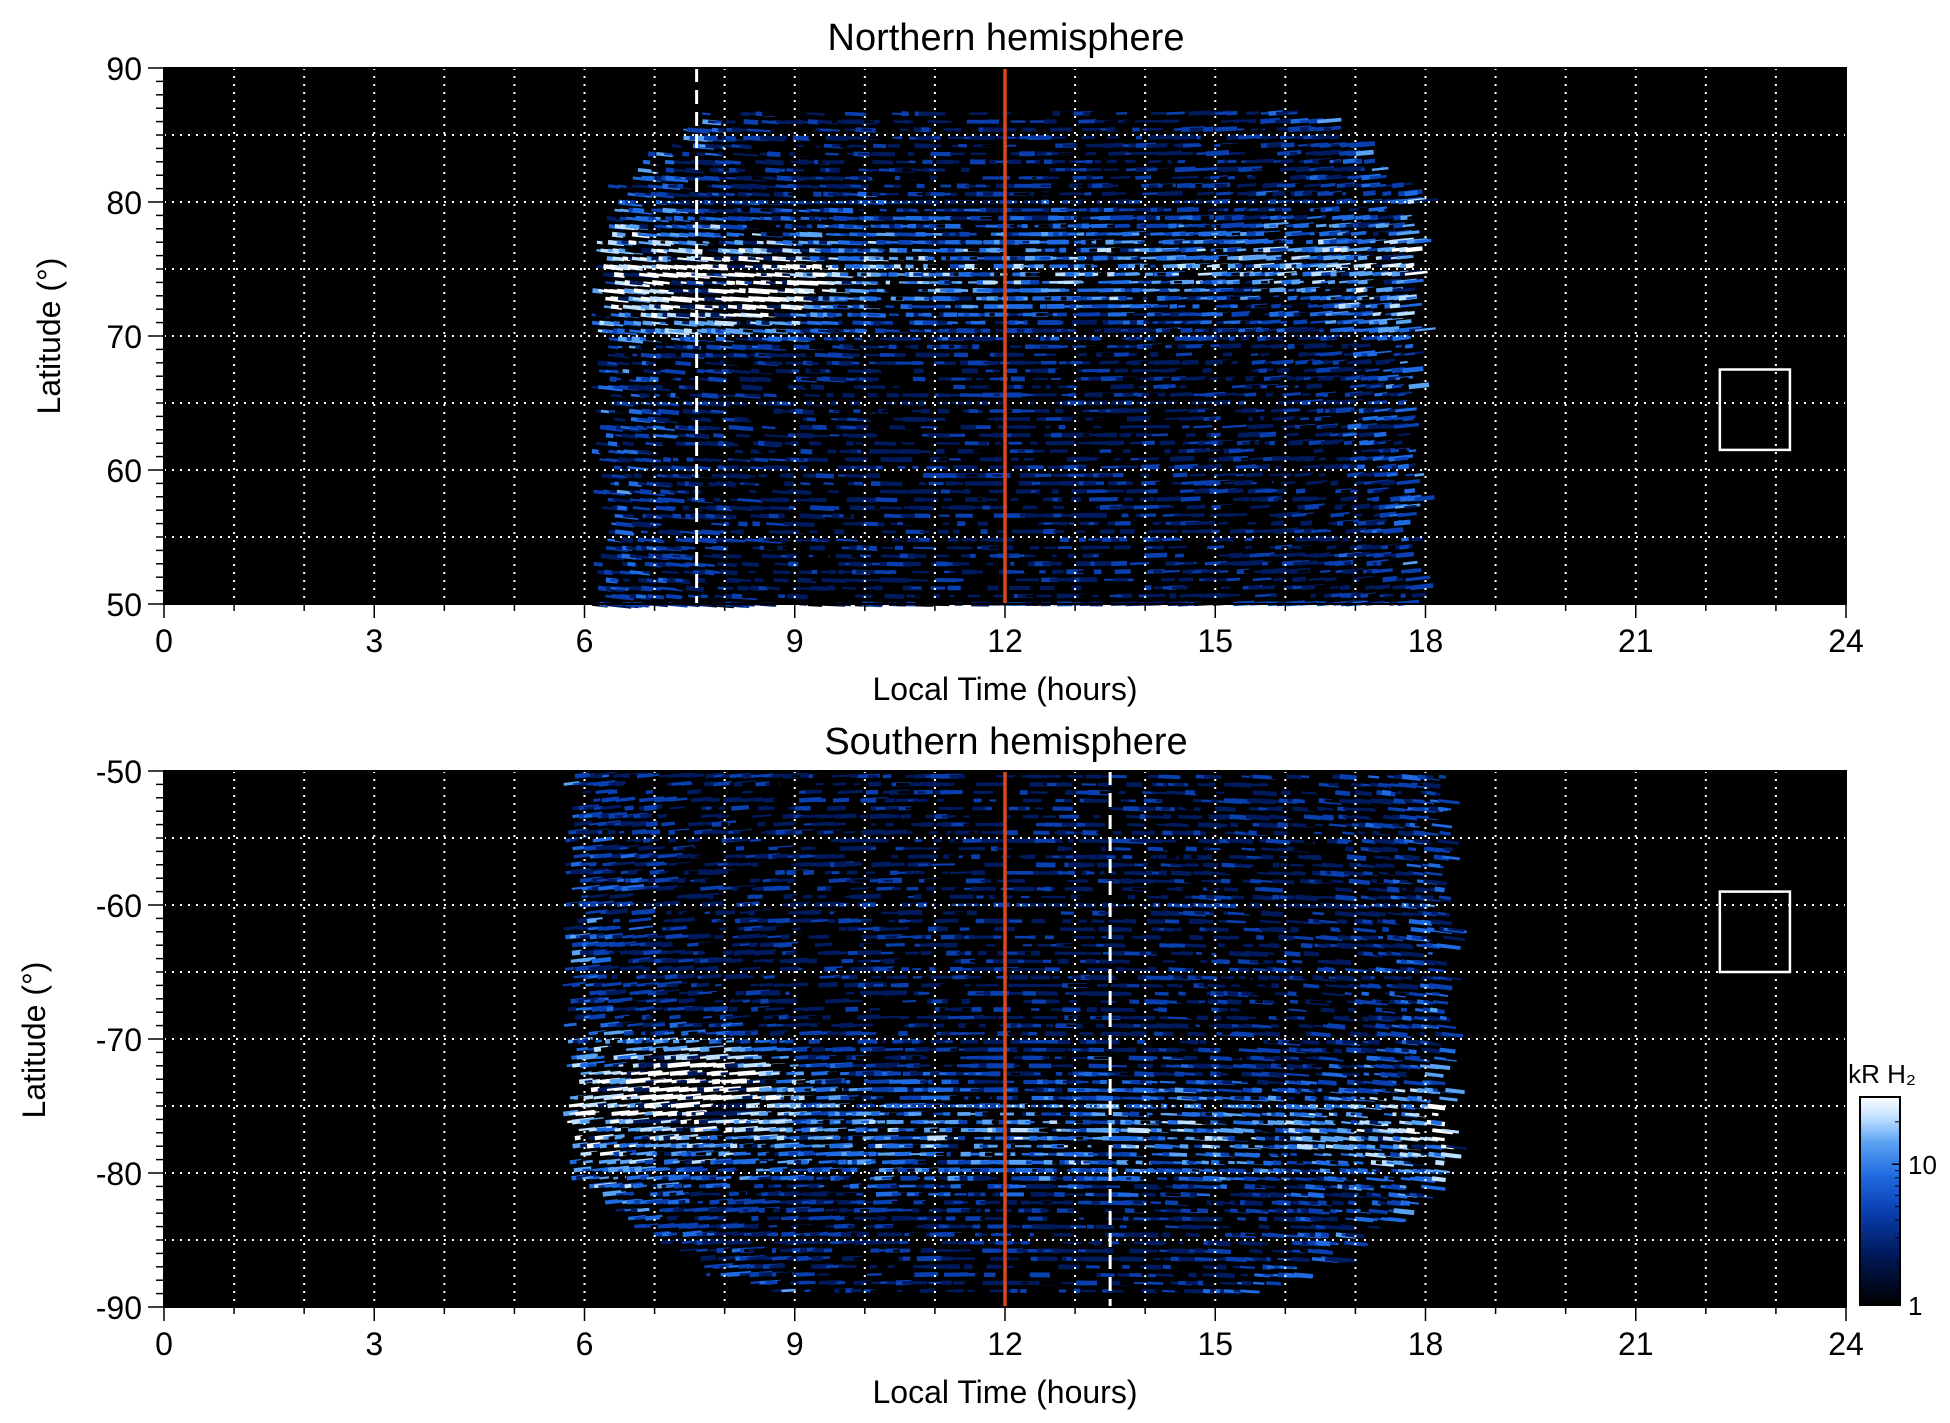  What do you see at coordinates (1006, 38) in the screenshot?
I see `northern-panel-title: Northern hemisphere` at bounding box center [1006, 38].